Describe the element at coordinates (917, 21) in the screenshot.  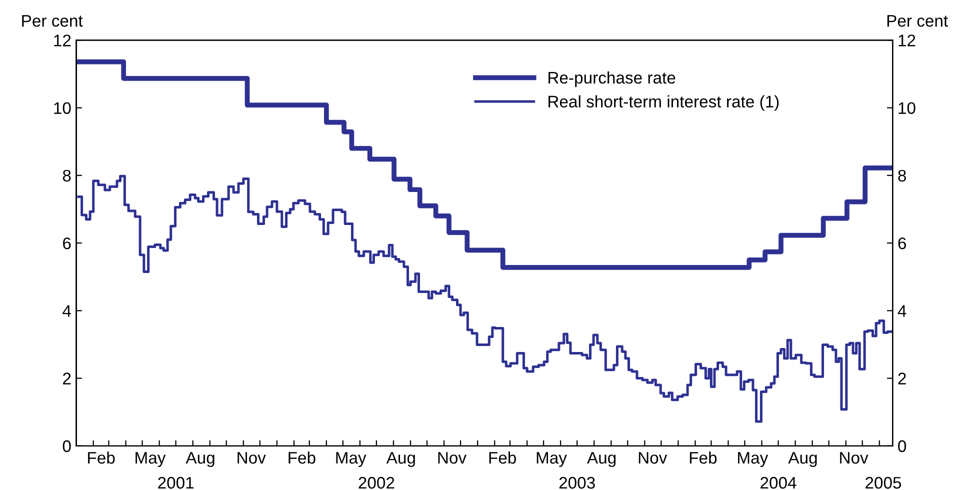
I see `y2-axis-title: Per cent` at that location.